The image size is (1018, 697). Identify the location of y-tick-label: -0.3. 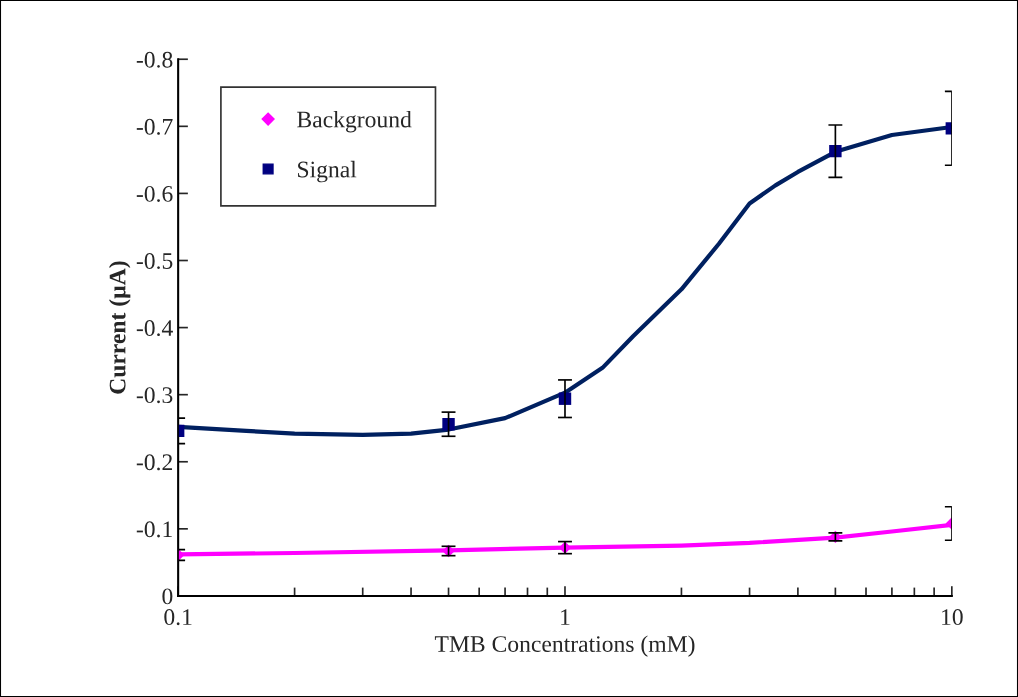
(154, 395).